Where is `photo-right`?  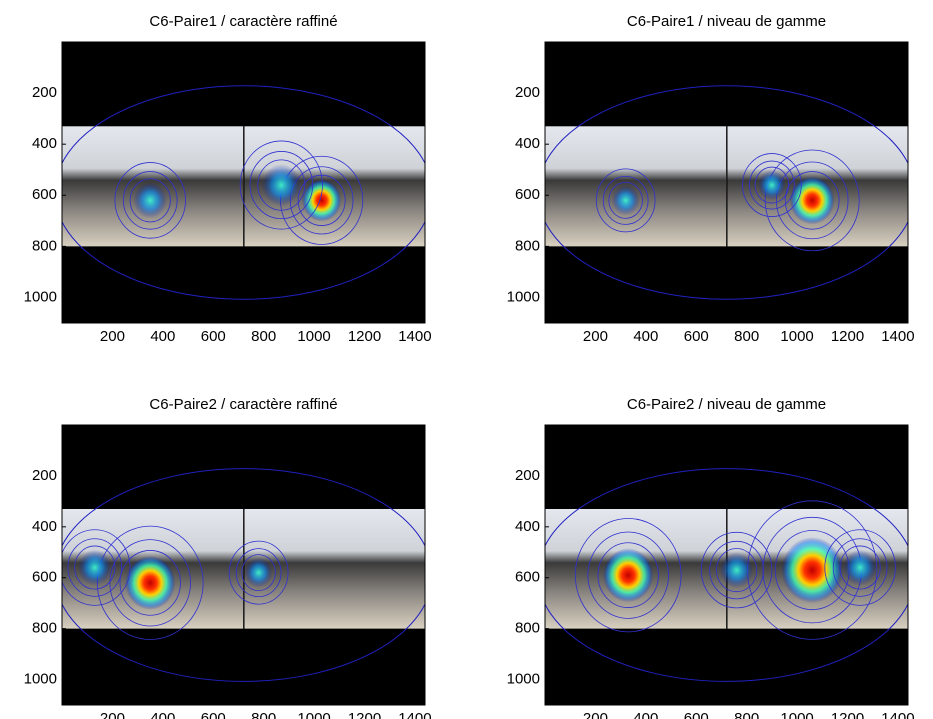
photo-right is located at coordinates (334, 569).